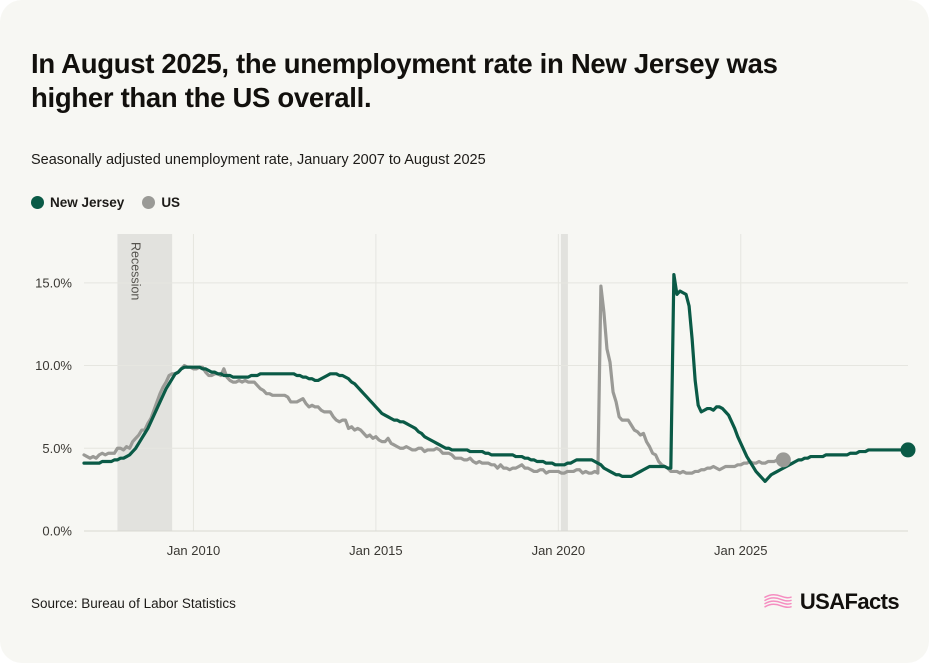 The image size is (929, 663). I want to click on usafacts-brand: USAFacts, so click(831, 602).